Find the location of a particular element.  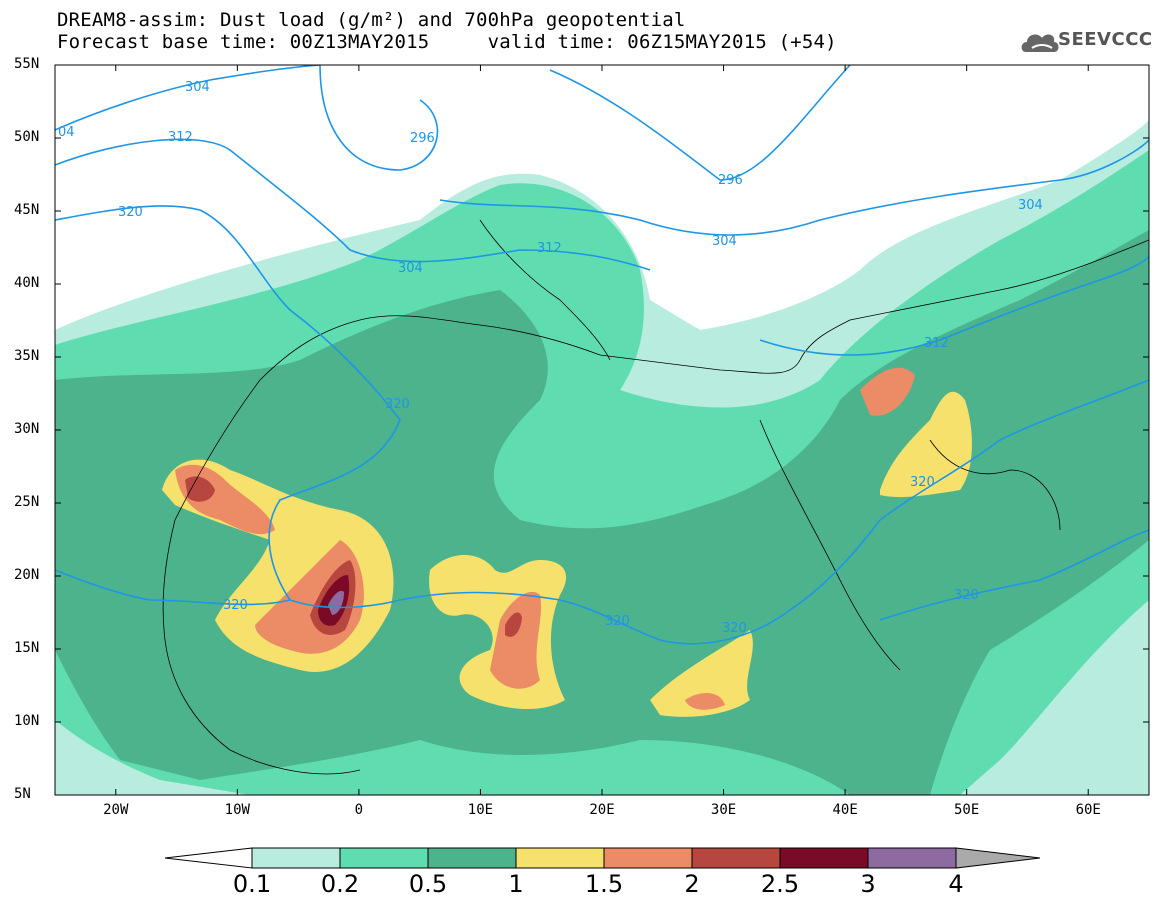

colorbar-label: 3 is located at coordinates (868, 884).